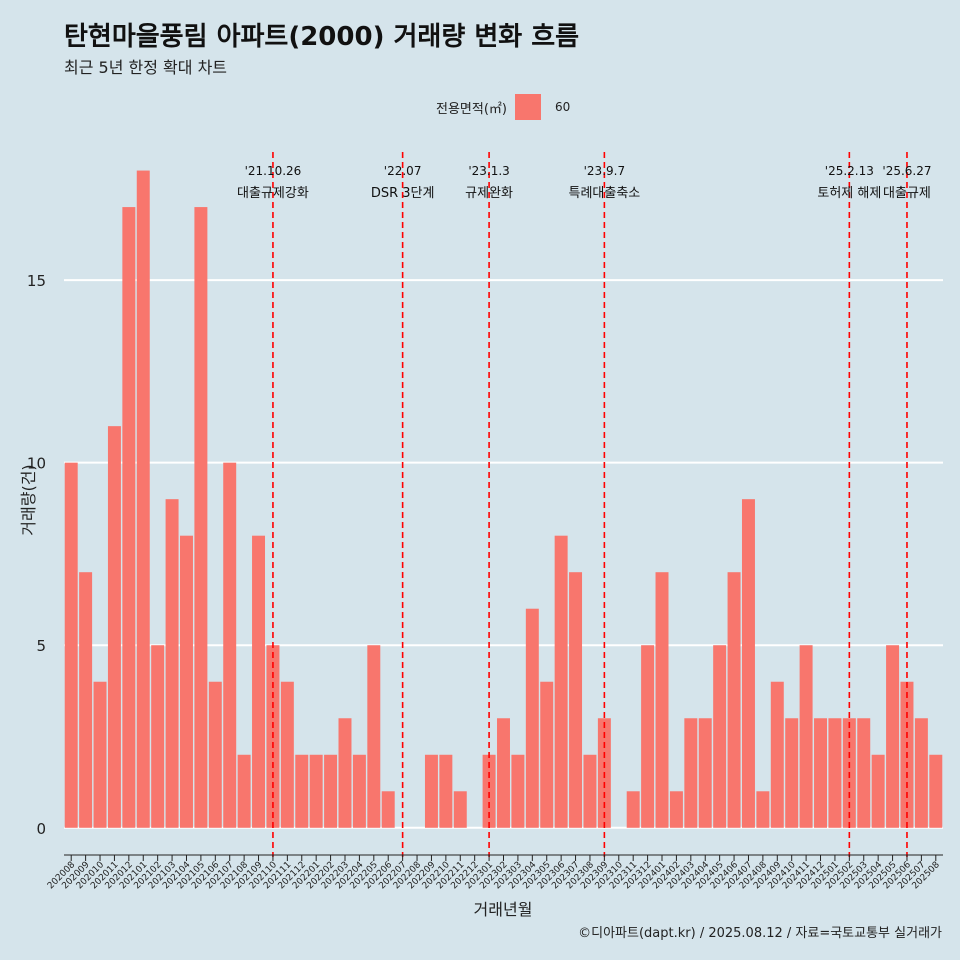  Describe the element at coordinates (604, 171) in the screenshot. I see `event-date-label: '23.9.7` at that location.